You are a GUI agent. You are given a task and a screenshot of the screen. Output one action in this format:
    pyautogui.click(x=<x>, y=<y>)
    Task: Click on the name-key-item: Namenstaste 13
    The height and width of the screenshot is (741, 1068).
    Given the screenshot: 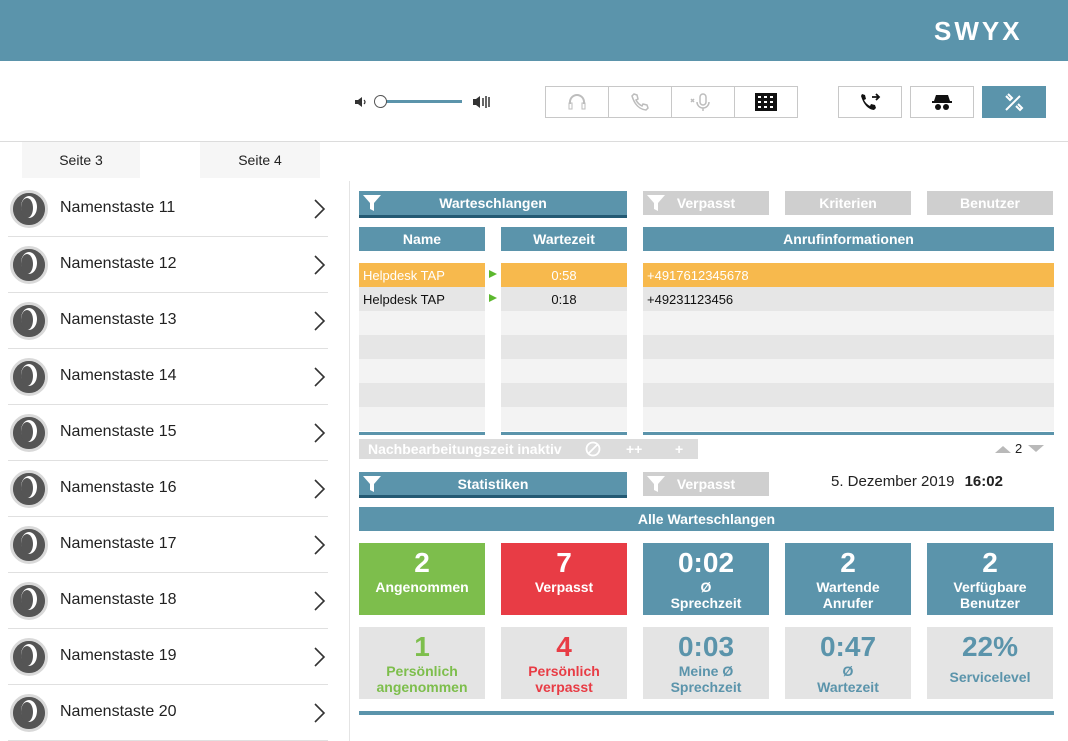 What is the action you would take?
    pyautogui.click(x=168, y=321)
    